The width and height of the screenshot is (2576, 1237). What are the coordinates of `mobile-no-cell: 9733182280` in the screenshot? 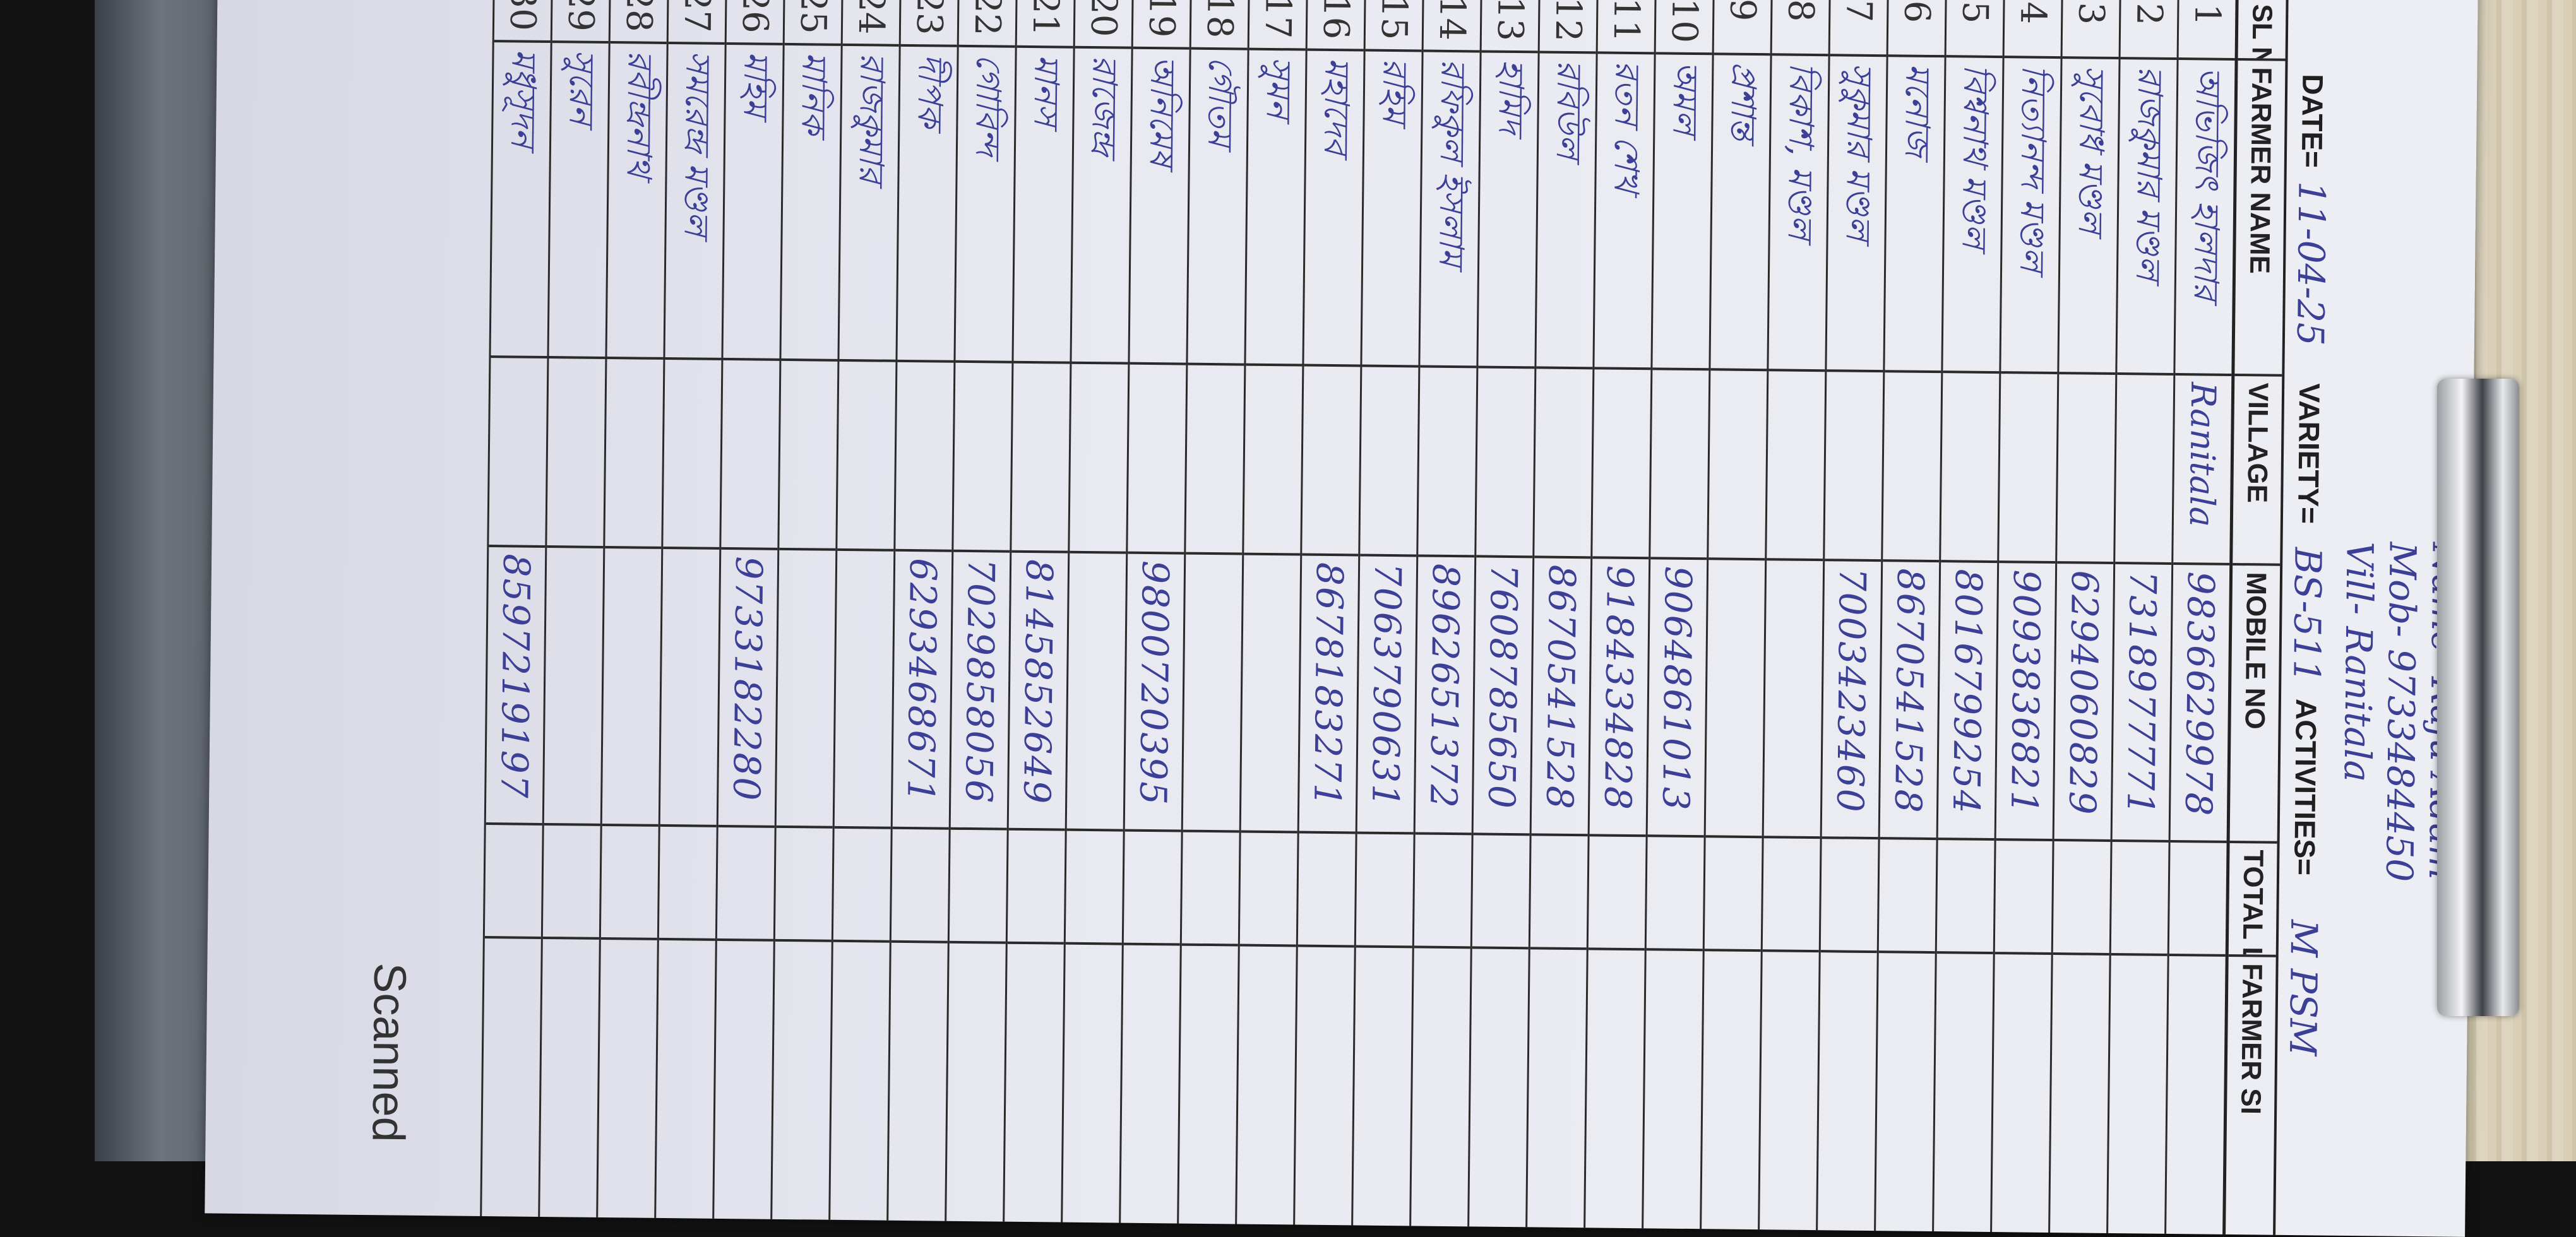 It's located at (748, 688).